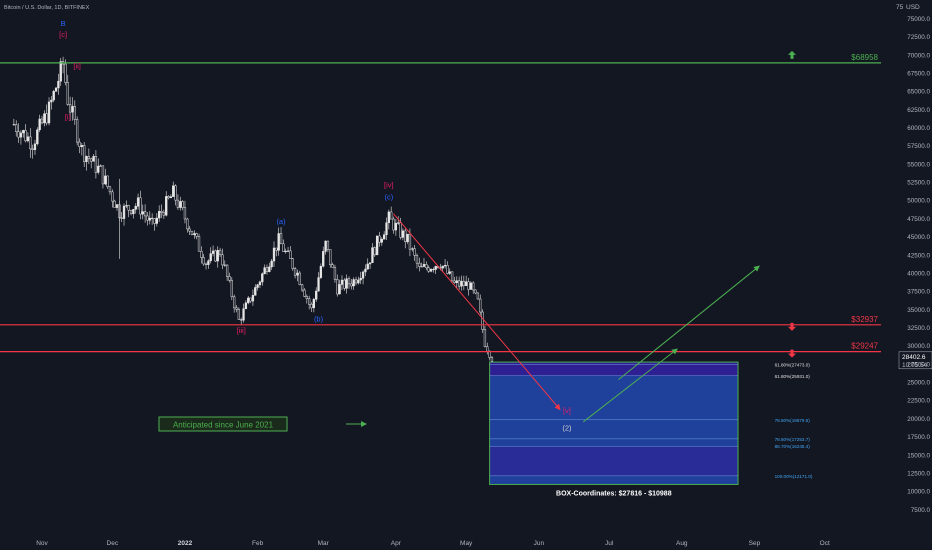 The image size is (932, 550). What do you see at coordinates (864, 346) in the screenshot?
I see `level-label: $29247` at bounding box center [864, 346].